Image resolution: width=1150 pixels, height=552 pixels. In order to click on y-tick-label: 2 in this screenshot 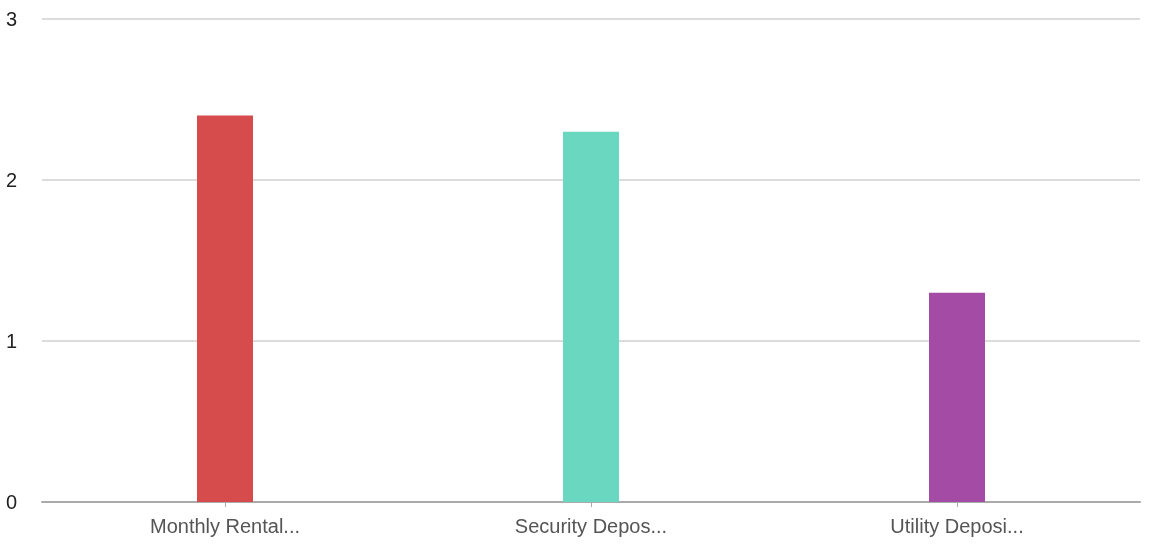, I will do `click(11, 180)`.